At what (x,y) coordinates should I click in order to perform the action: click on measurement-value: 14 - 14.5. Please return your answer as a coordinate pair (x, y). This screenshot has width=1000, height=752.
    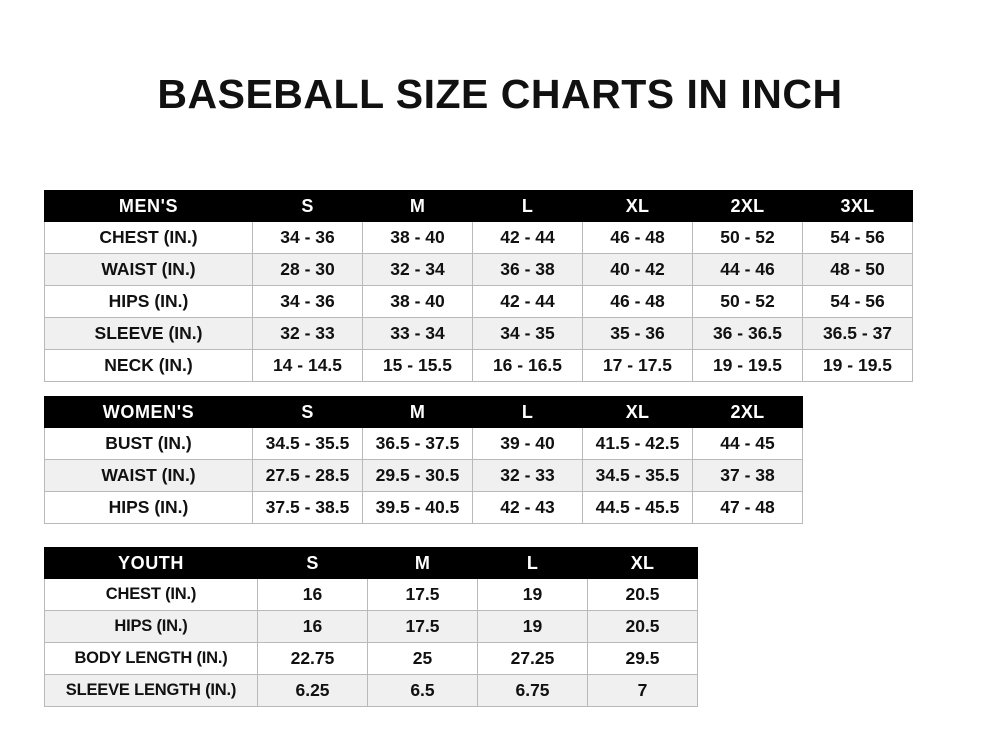
    Looking at the image, I should click on (307, 365).